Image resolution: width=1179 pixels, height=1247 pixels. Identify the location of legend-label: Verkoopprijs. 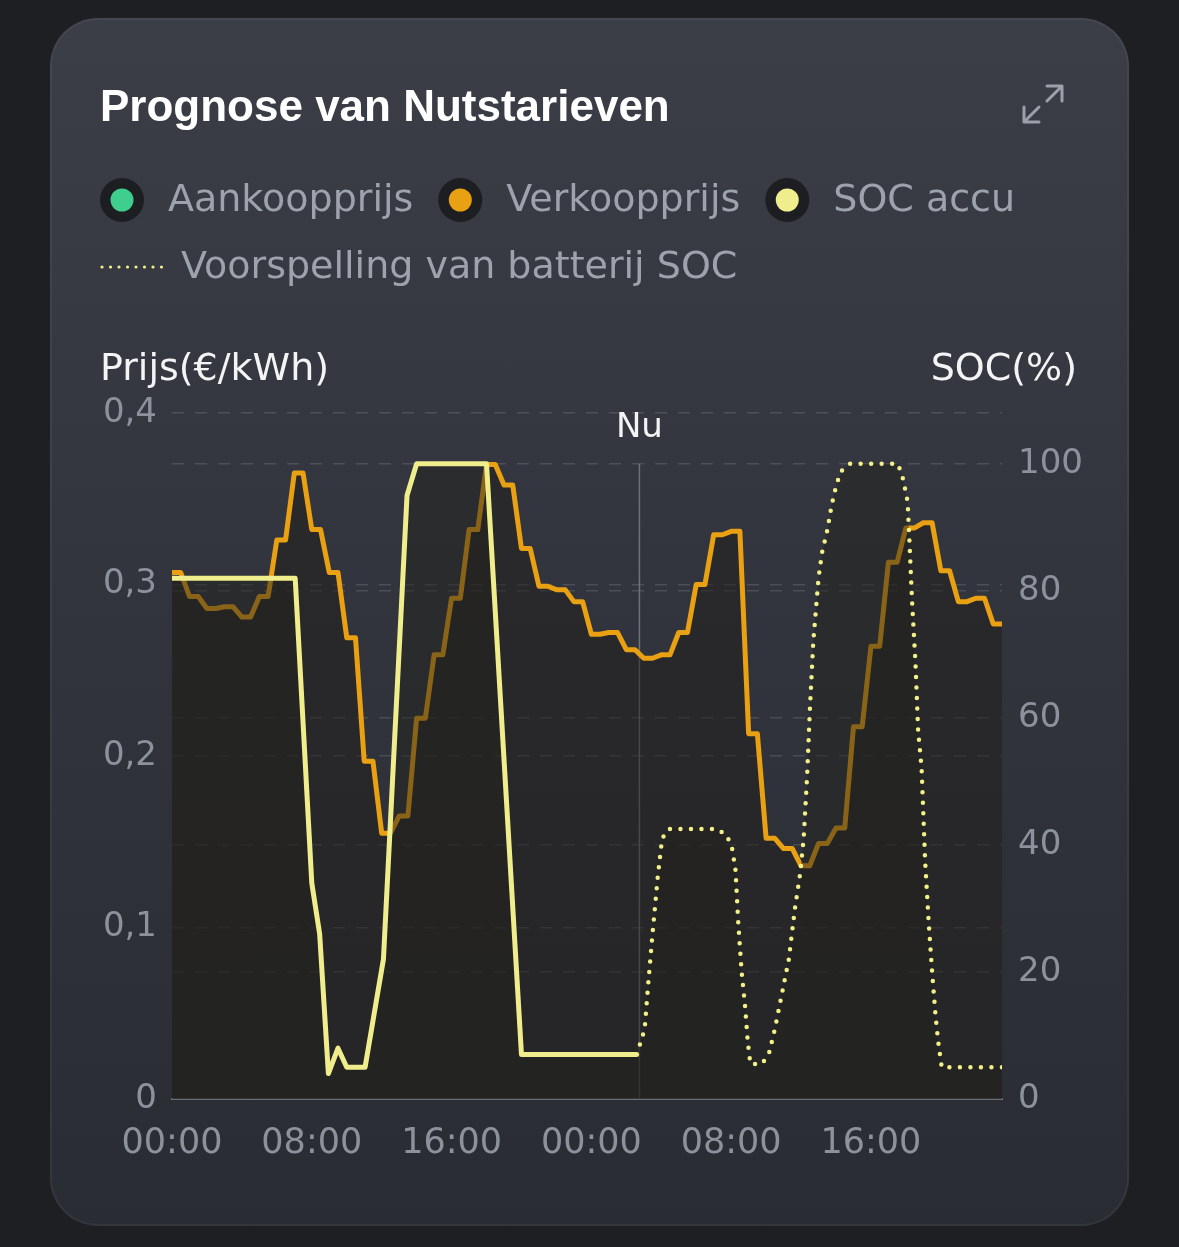
(623, 197).